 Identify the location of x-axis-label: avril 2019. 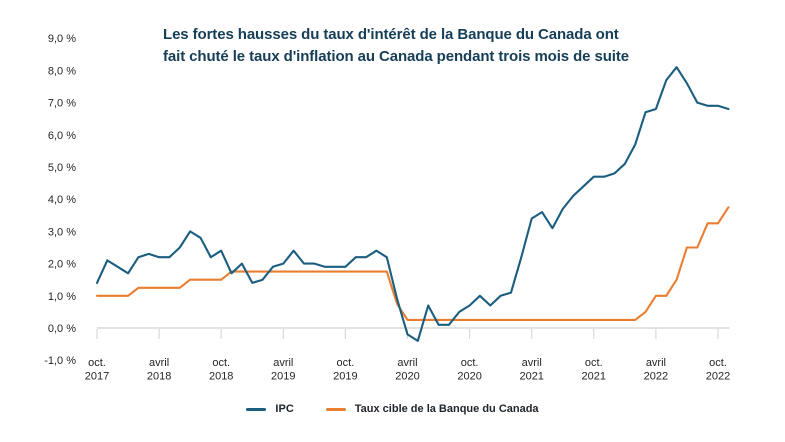
(283, 370).